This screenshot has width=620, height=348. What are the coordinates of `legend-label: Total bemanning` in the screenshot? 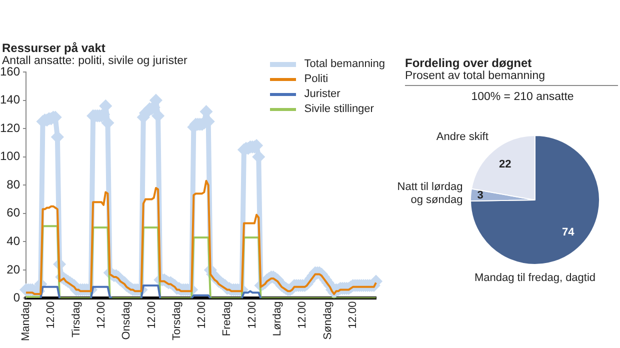 It's located at (344, 64).